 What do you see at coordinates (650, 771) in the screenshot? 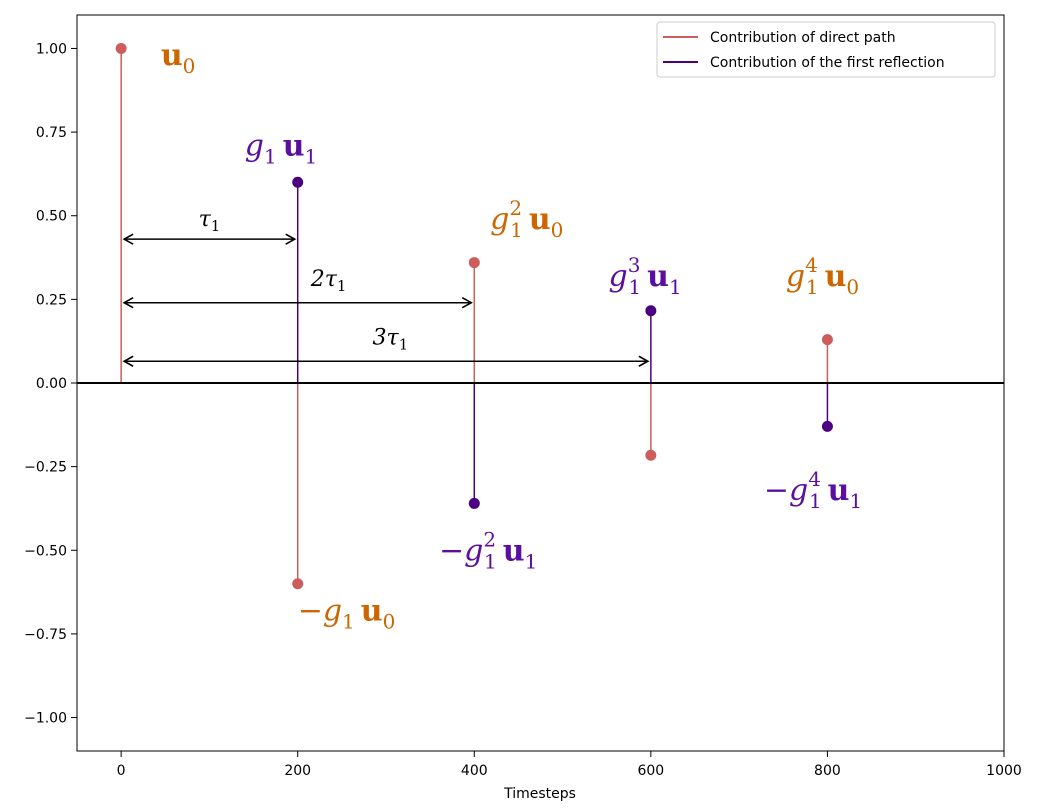
I see `x-tick-label: 600` at bounding box center [650, 771].